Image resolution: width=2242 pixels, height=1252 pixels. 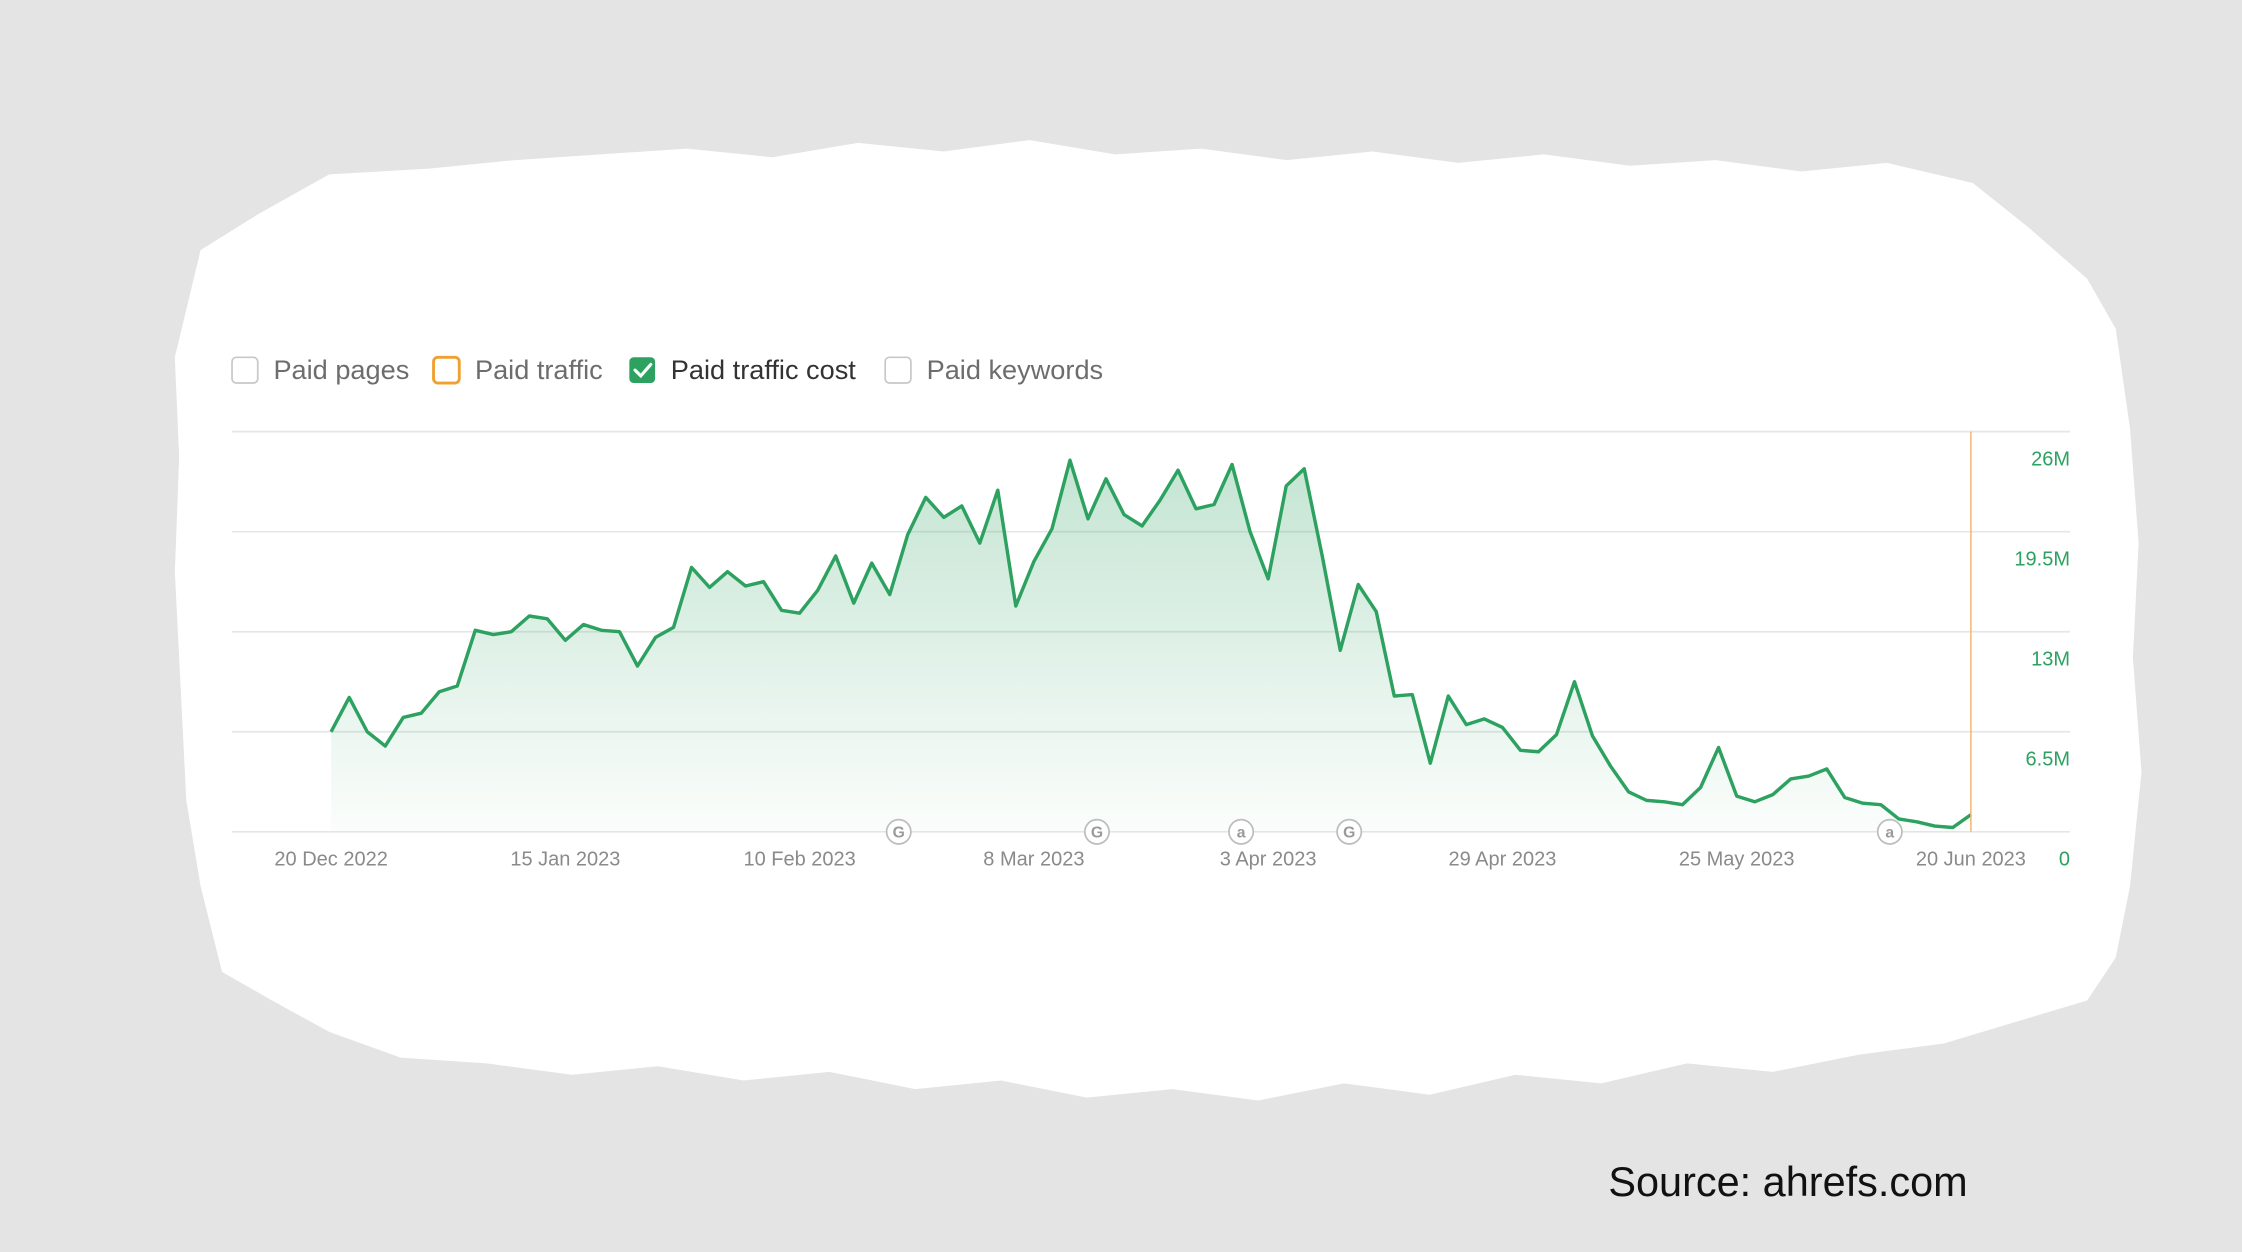 I want to click on source: Source: ahrefs.com, so click(x=1787, y=1181).